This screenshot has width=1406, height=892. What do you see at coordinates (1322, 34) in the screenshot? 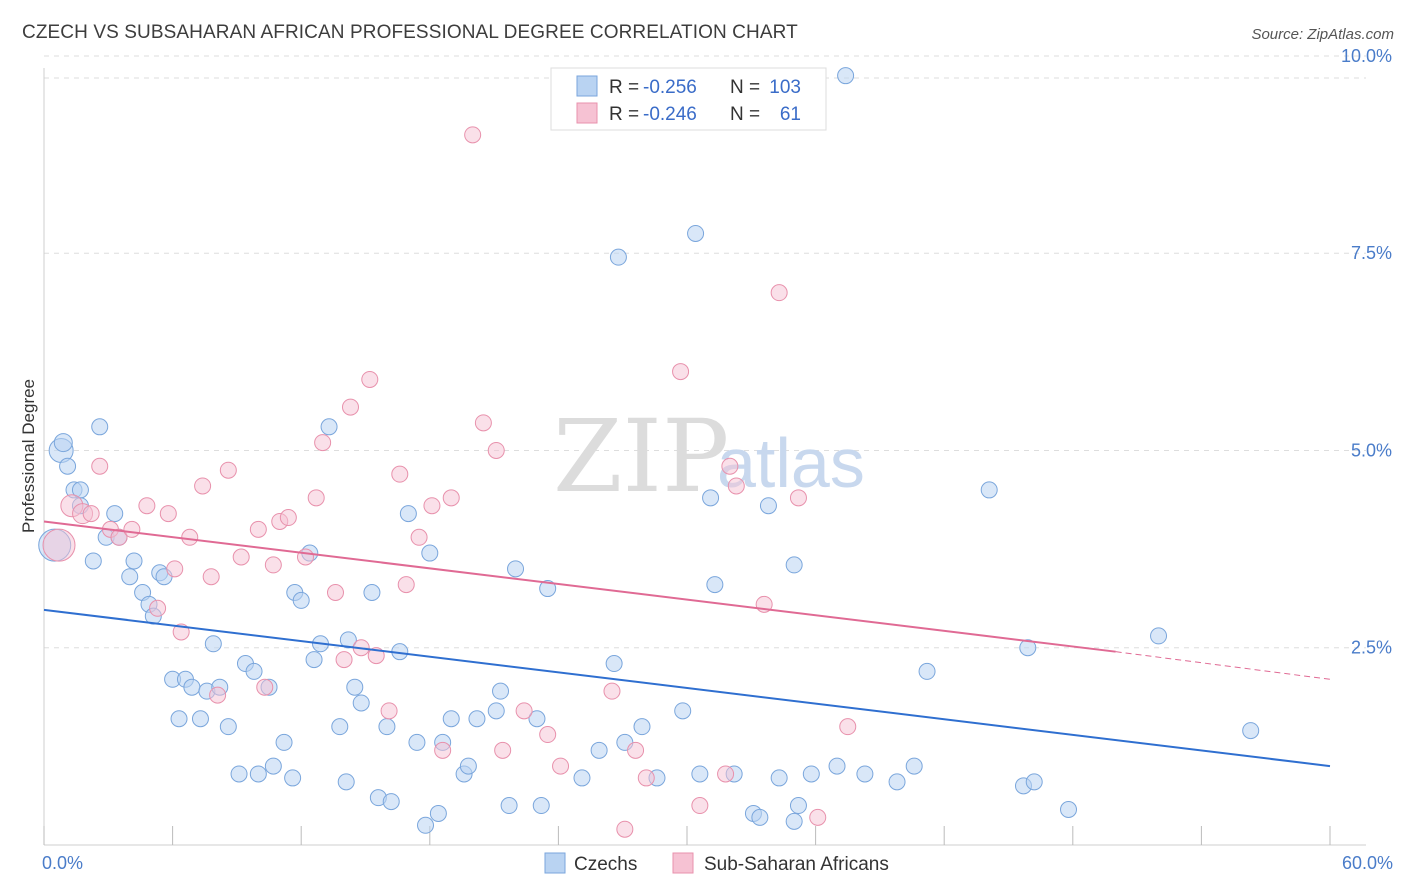
I see `source-label: Source: ZipAtlas.com` at bounding box center [1322, 34].